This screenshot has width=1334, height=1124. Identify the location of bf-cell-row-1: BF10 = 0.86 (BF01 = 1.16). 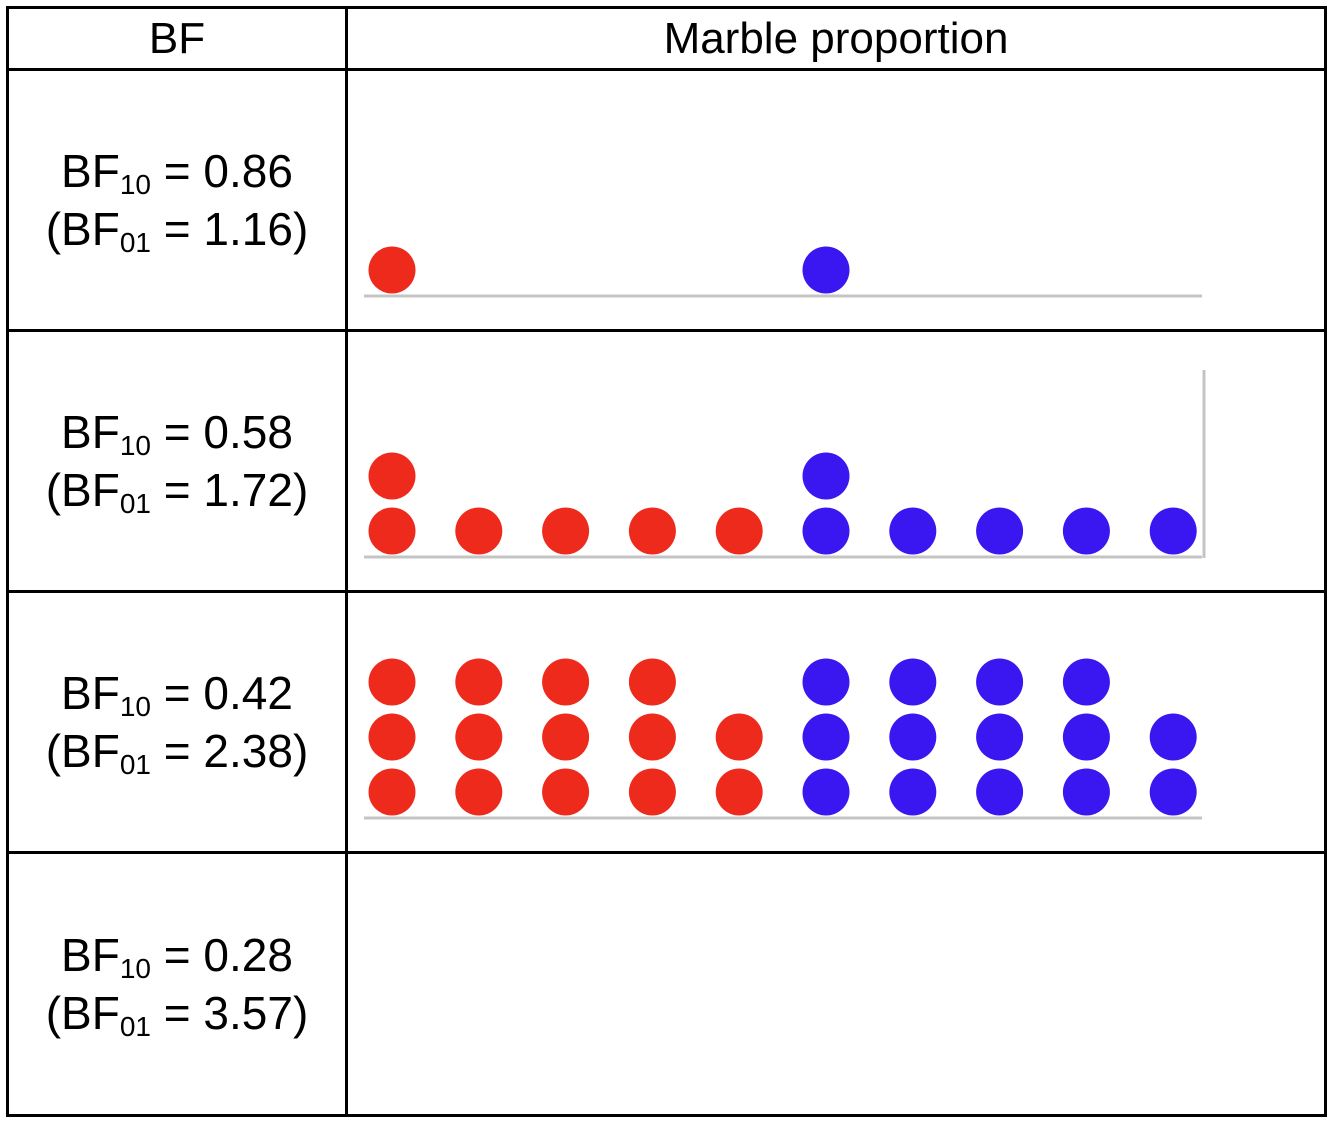
(178, 201).